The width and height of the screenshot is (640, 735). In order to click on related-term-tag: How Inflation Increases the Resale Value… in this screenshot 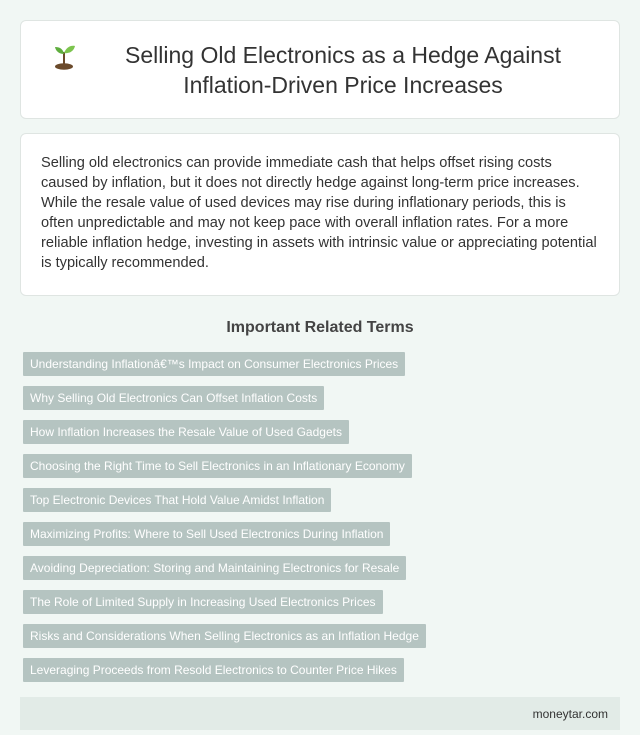, I will do `click(186, 432)`.